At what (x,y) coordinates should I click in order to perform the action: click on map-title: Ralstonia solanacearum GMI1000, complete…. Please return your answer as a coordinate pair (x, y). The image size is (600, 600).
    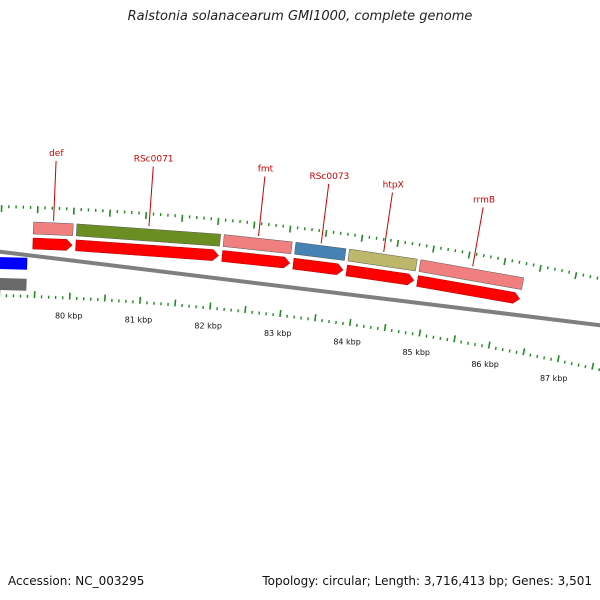
    Looking at the image, I should click on (300, 16).